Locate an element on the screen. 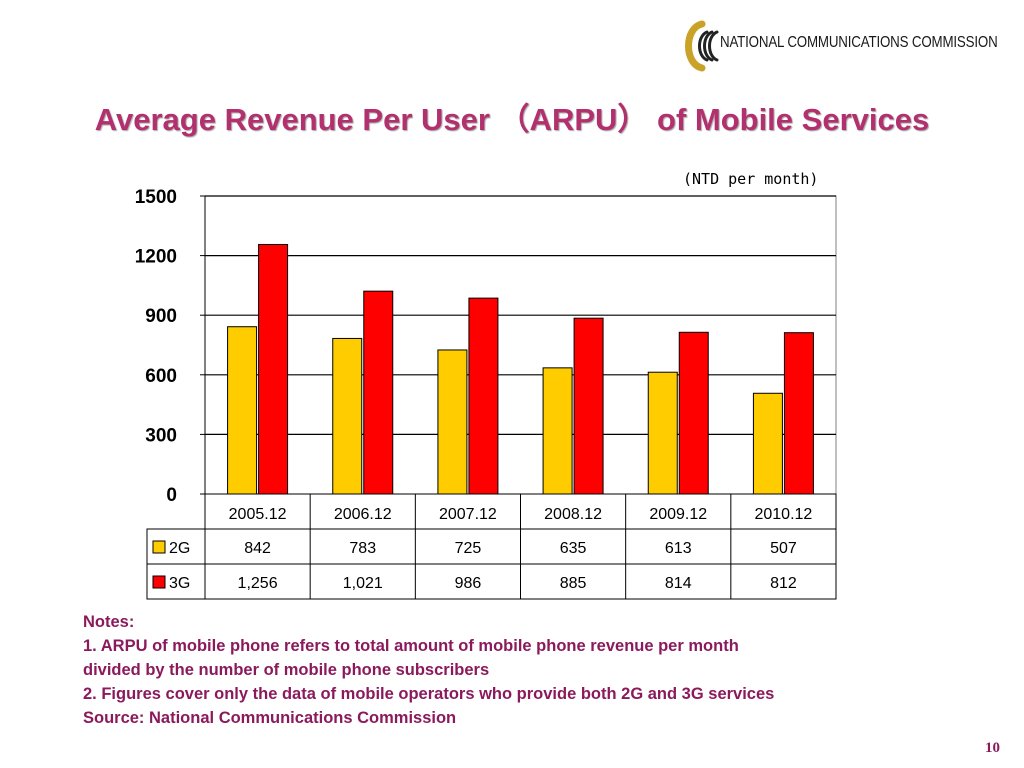 Image resolution: width=1024 pixels, height=768 pixels. data-label-2g: 783 is located at coordinates (362, 548).